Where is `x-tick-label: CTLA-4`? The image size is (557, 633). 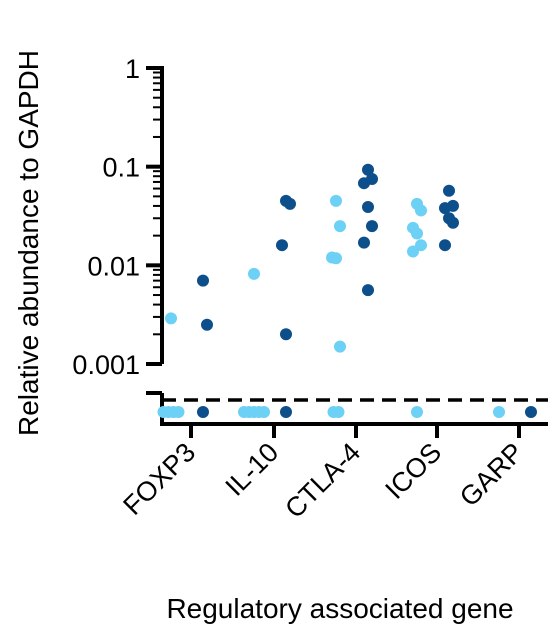 x-tick-label: CTLA-4 is located at coordinates (322, 480).